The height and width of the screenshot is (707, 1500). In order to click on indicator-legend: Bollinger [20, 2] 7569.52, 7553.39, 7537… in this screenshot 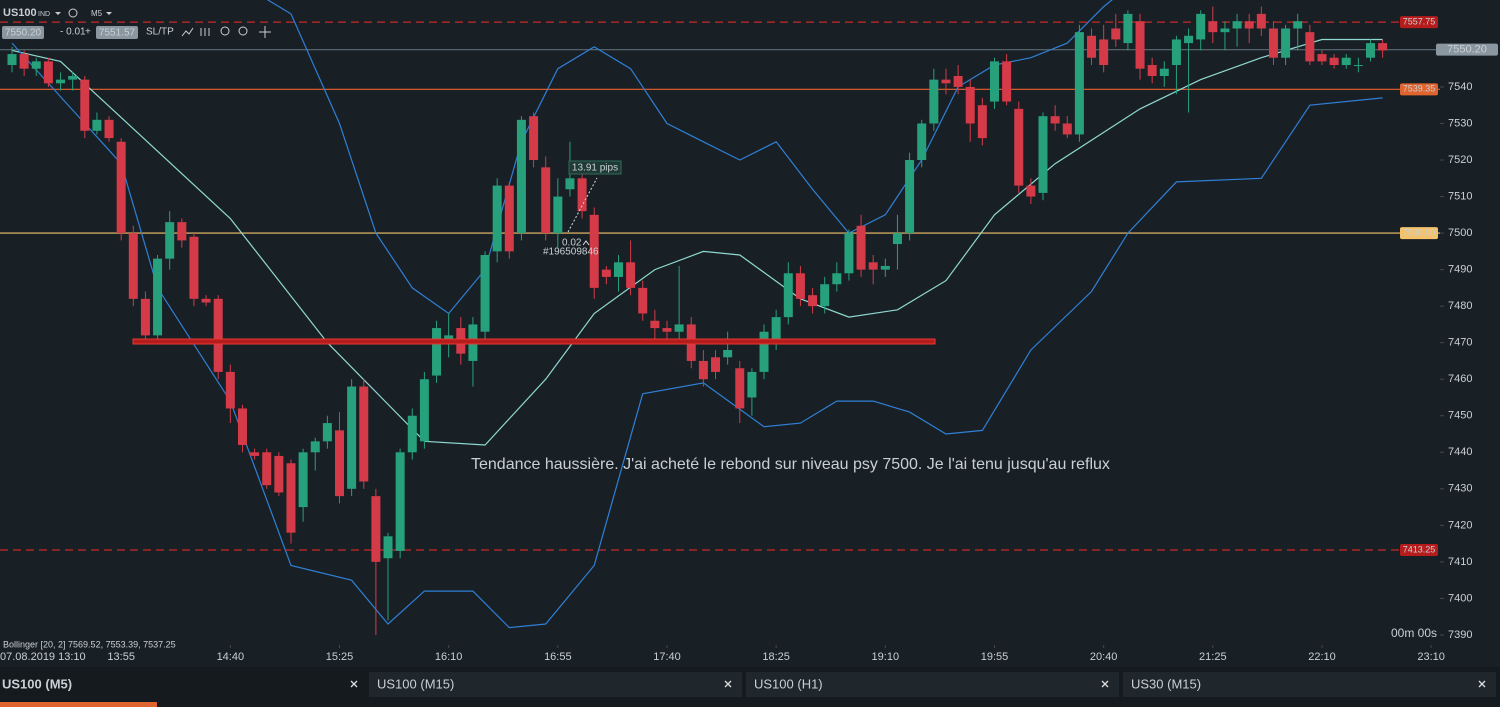, I will do `click(89, 644)`.